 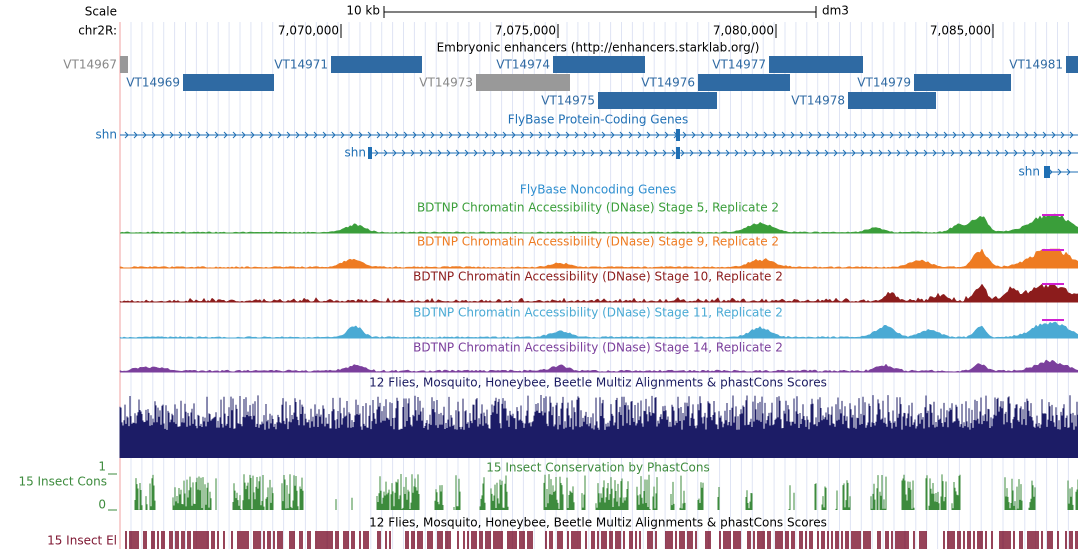 What do you see at coordinates (1036, 65) in the screenshot?
I see `enhancer-label: VT14981` at bounding box center [1036, 65].